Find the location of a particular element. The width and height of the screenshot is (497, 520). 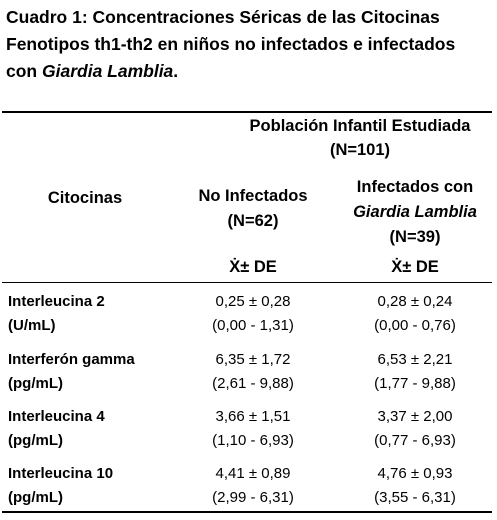

range: (0,00 - 1,31) is located at coordinates (253, 325).